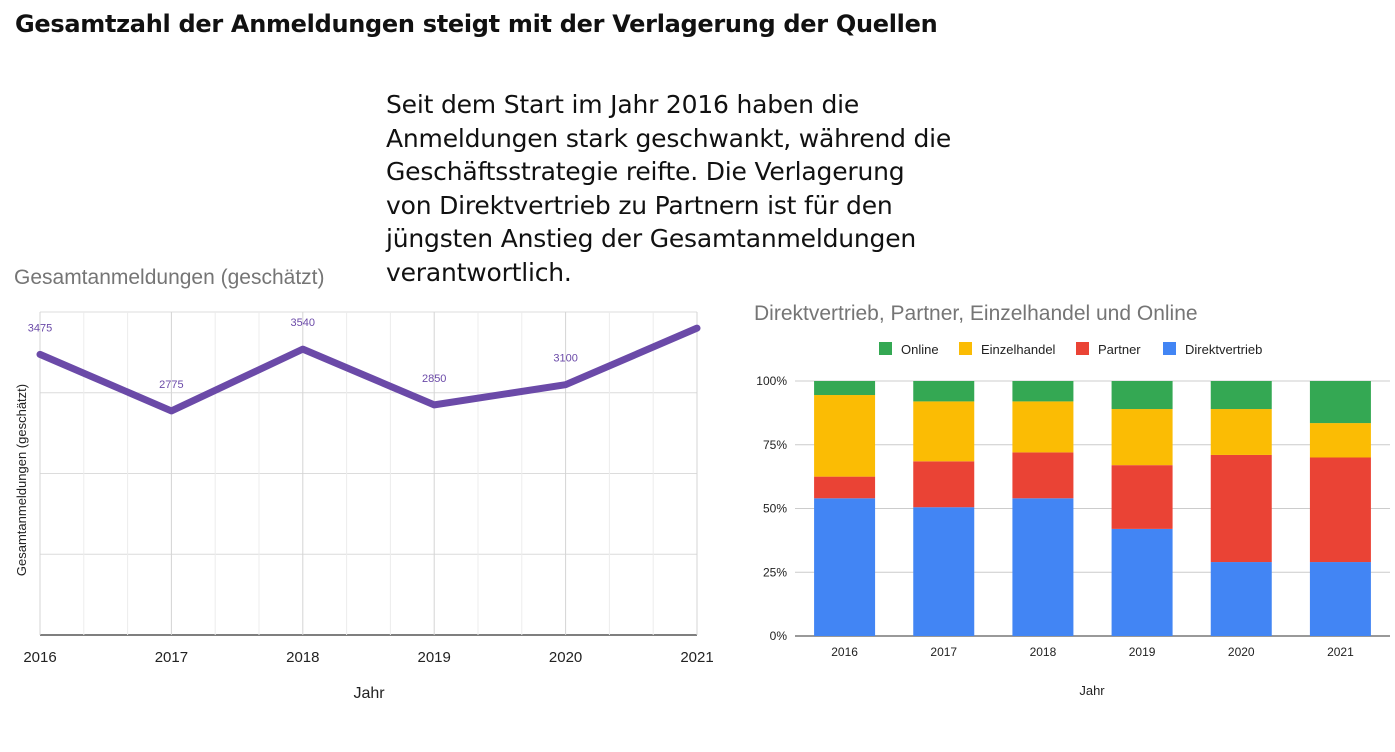 The height and width of the screenshot is (752, 1395). What do you see at coordinates (169, 277) in the screenshot?
I see `line-chart-title: Gesamtanmeldungen (geschätzt)` at bounding box center [169, 277].